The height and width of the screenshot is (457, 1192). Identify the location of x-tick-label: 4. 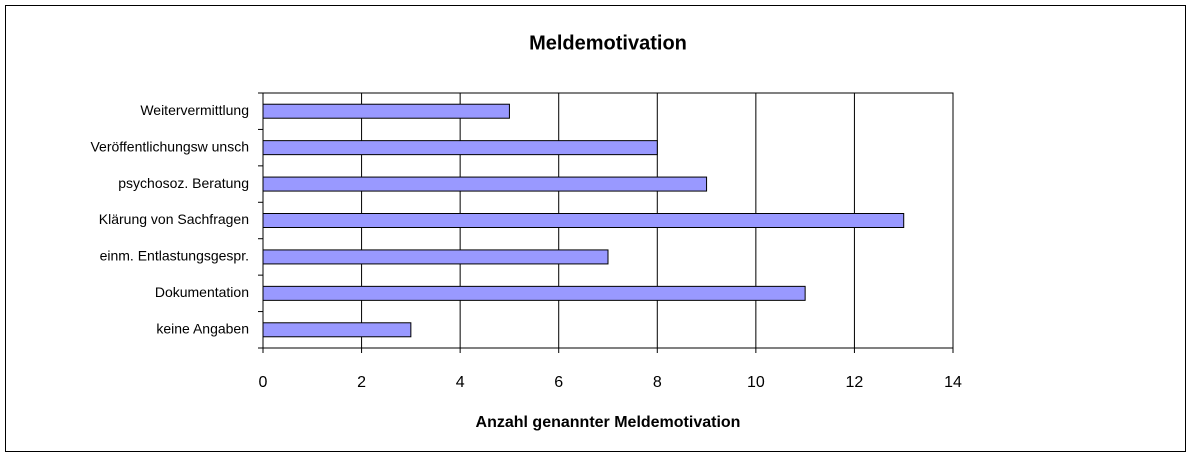
(460, 382).